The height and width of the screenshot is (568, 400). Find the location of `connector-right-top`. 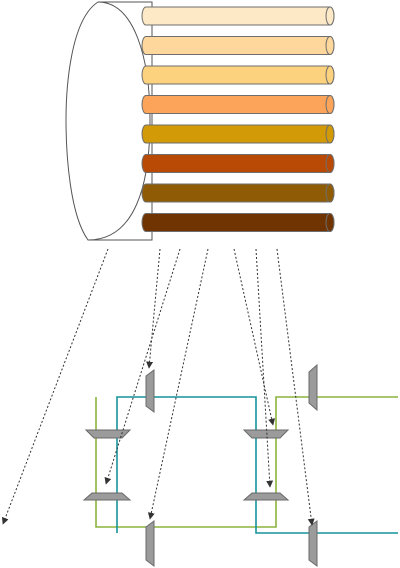

connector-right-top is located at coordinates (266, 434).